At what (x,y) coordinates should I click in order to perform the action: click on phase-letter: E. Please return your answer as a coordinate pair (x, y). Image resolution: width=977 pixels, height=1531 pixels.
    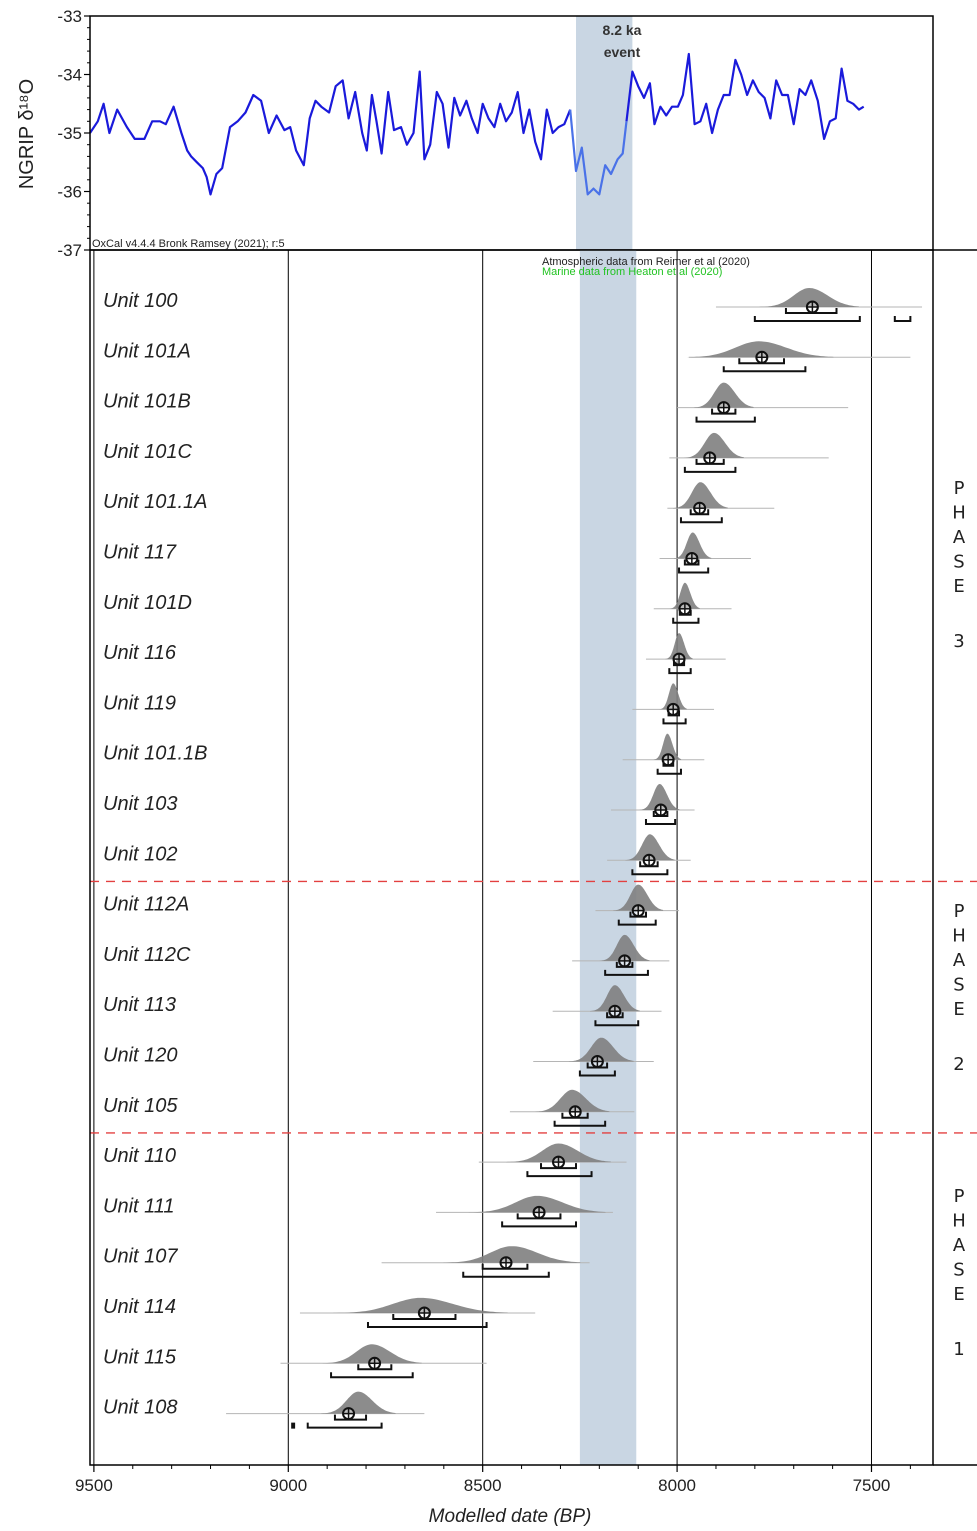
    Looking at the image, I should click on (958, 1009).